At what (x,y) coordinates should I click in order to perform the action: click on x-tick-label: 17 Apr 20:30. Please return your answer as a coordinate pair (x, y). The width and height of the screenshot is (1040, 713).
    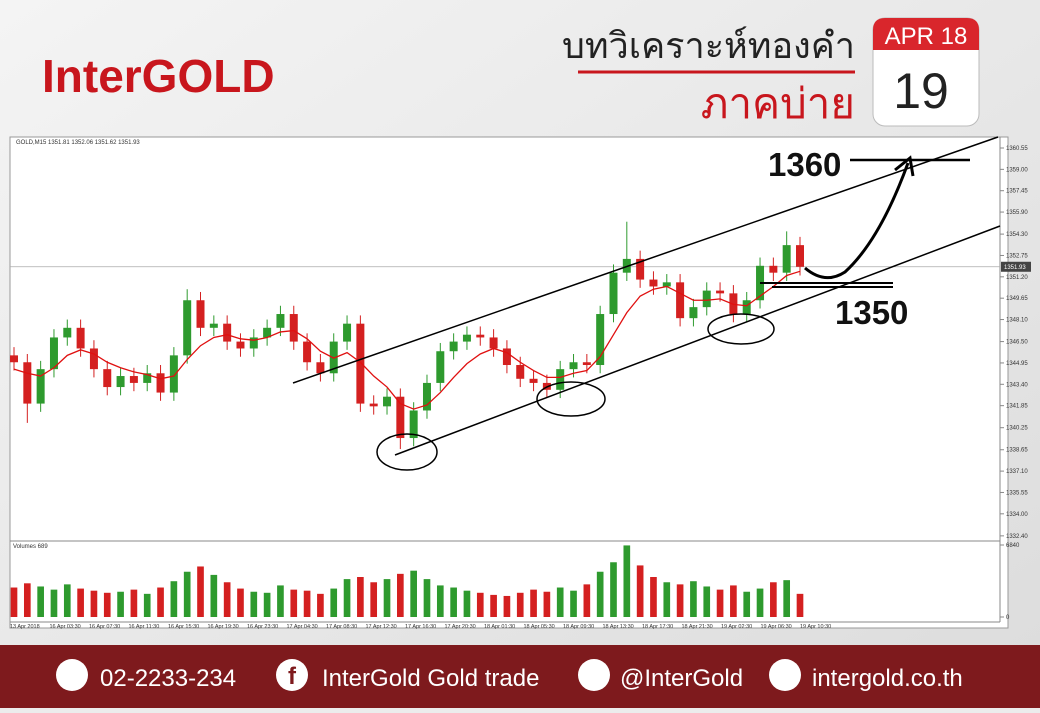
    Looking at the image, I should click on (460, 627).